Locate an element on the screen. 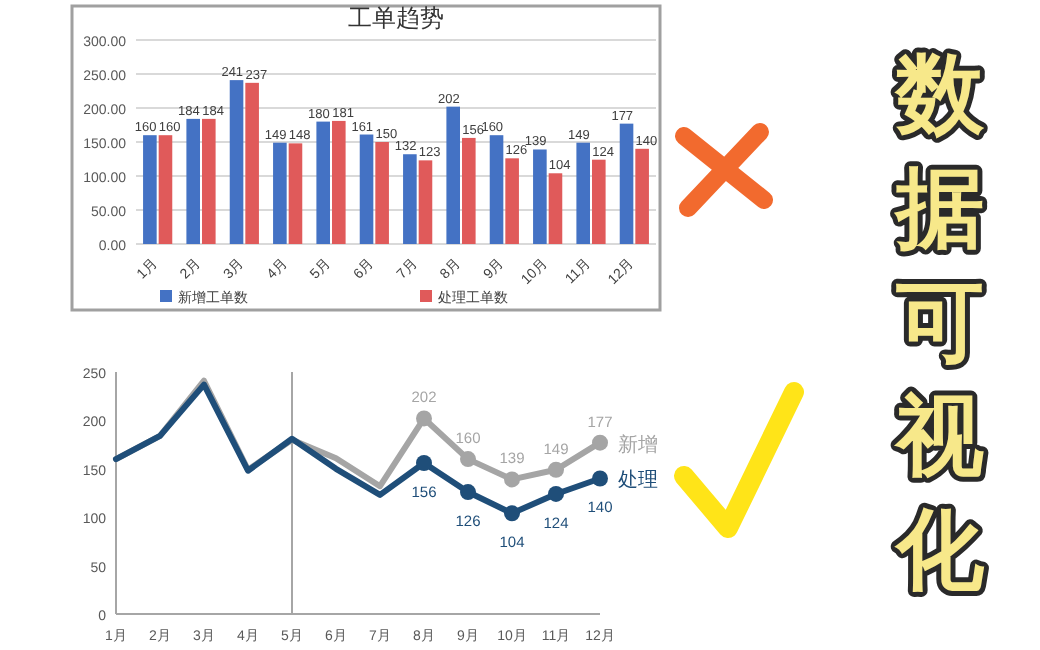  series-label: 处理 is located at coordinates (638, 480).